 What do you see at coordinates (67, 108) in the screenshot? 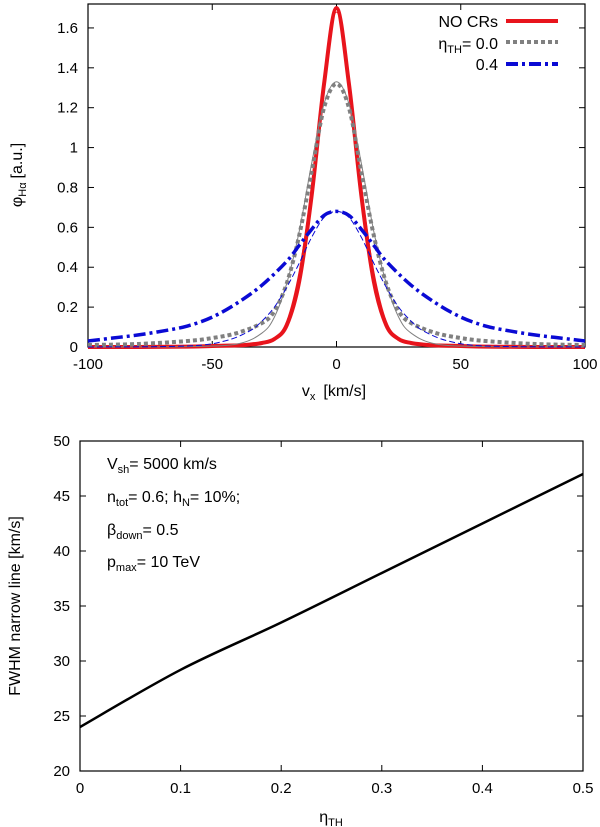
I see `c1-y-tick-label: 1.2` at bounding box center [67, 108].